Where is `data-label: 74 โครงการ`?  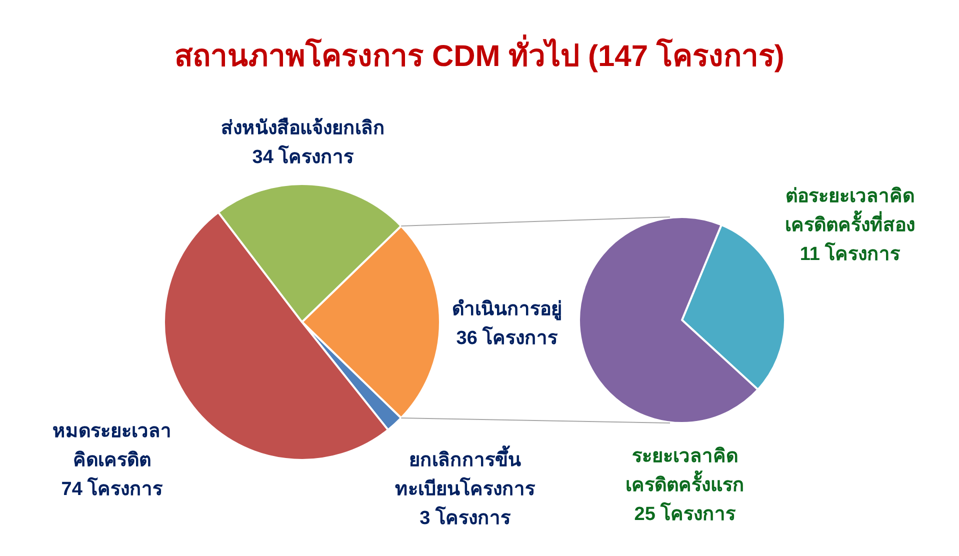 data-label: 74 โครงการ is located at coordinates (112, 489).